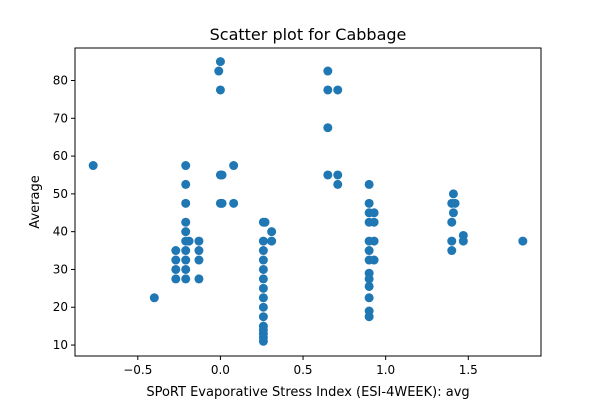 The height and width of the screenshot is (400, 600). Describe the element at coordinates (64, 213) in the screenshot. I see `y-axis-ticks: 10 20 30 40 50 60 70 80` at that location.